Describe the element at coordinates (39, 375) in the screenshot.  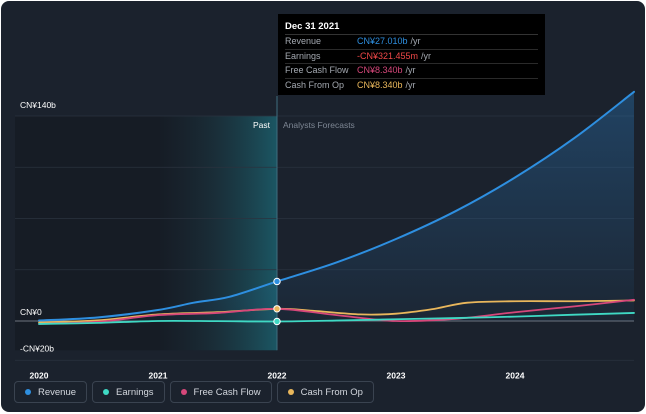
I see `x-tick-label: 2020` at that location.